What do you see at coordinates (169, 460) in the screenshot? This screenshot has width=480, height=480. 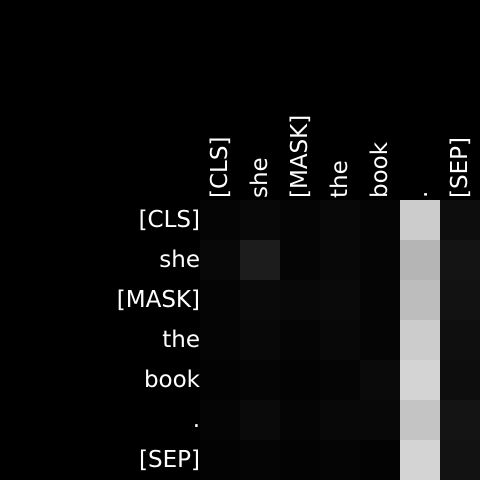 I see `y-tick-label: [SEP]` at bounding box center [169, 460].